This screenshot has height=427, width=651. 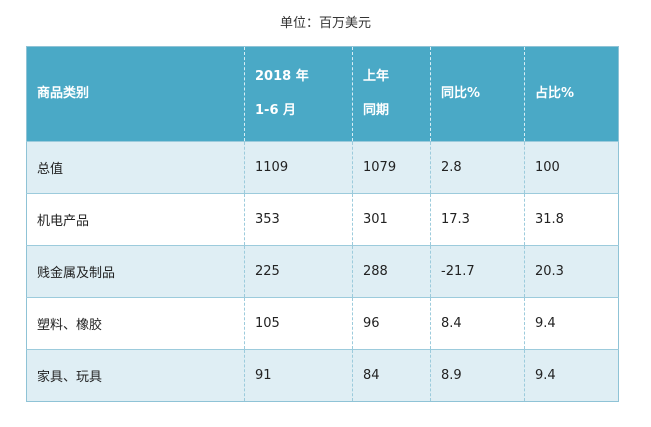 I want to click on cell-yoy: 2.8, so click(x=477, y=167).